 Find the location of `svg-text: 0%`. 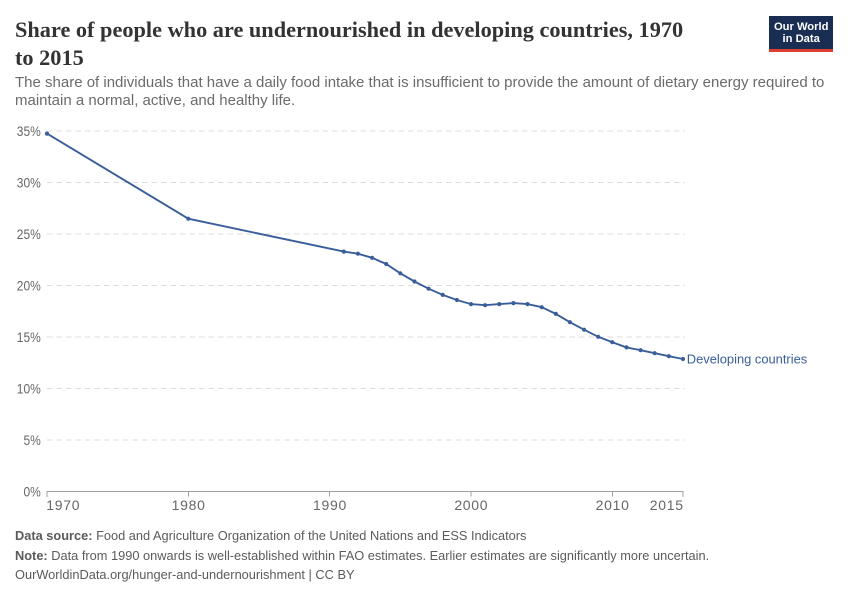

svg-text: 0% is located at coordinates (32, 491).